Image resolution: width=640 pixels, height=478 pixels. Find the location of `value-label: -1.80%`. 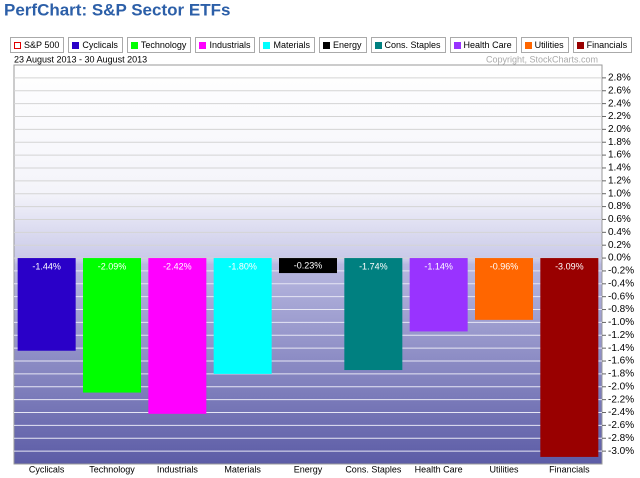

value-label: -1.80% is located at coordinates (242, 266).